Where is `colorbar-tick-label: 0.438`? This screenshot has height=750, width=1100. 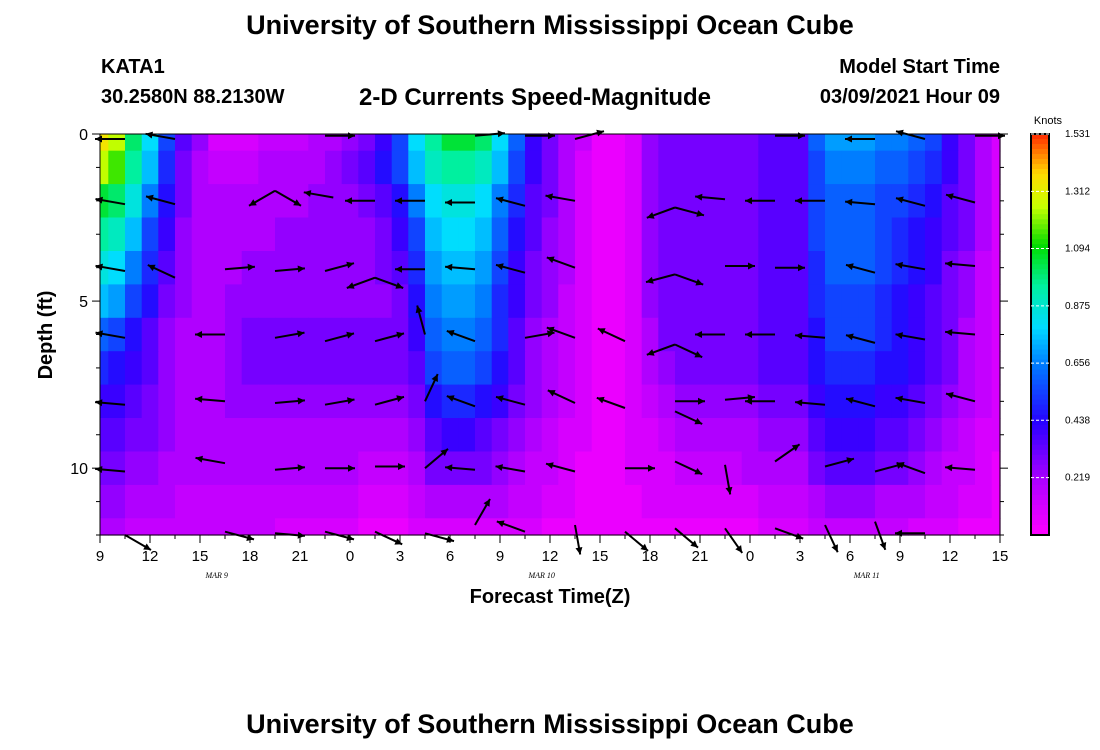
colorbar-tick-label: 0.438 is located at coordinates (1077, 420).